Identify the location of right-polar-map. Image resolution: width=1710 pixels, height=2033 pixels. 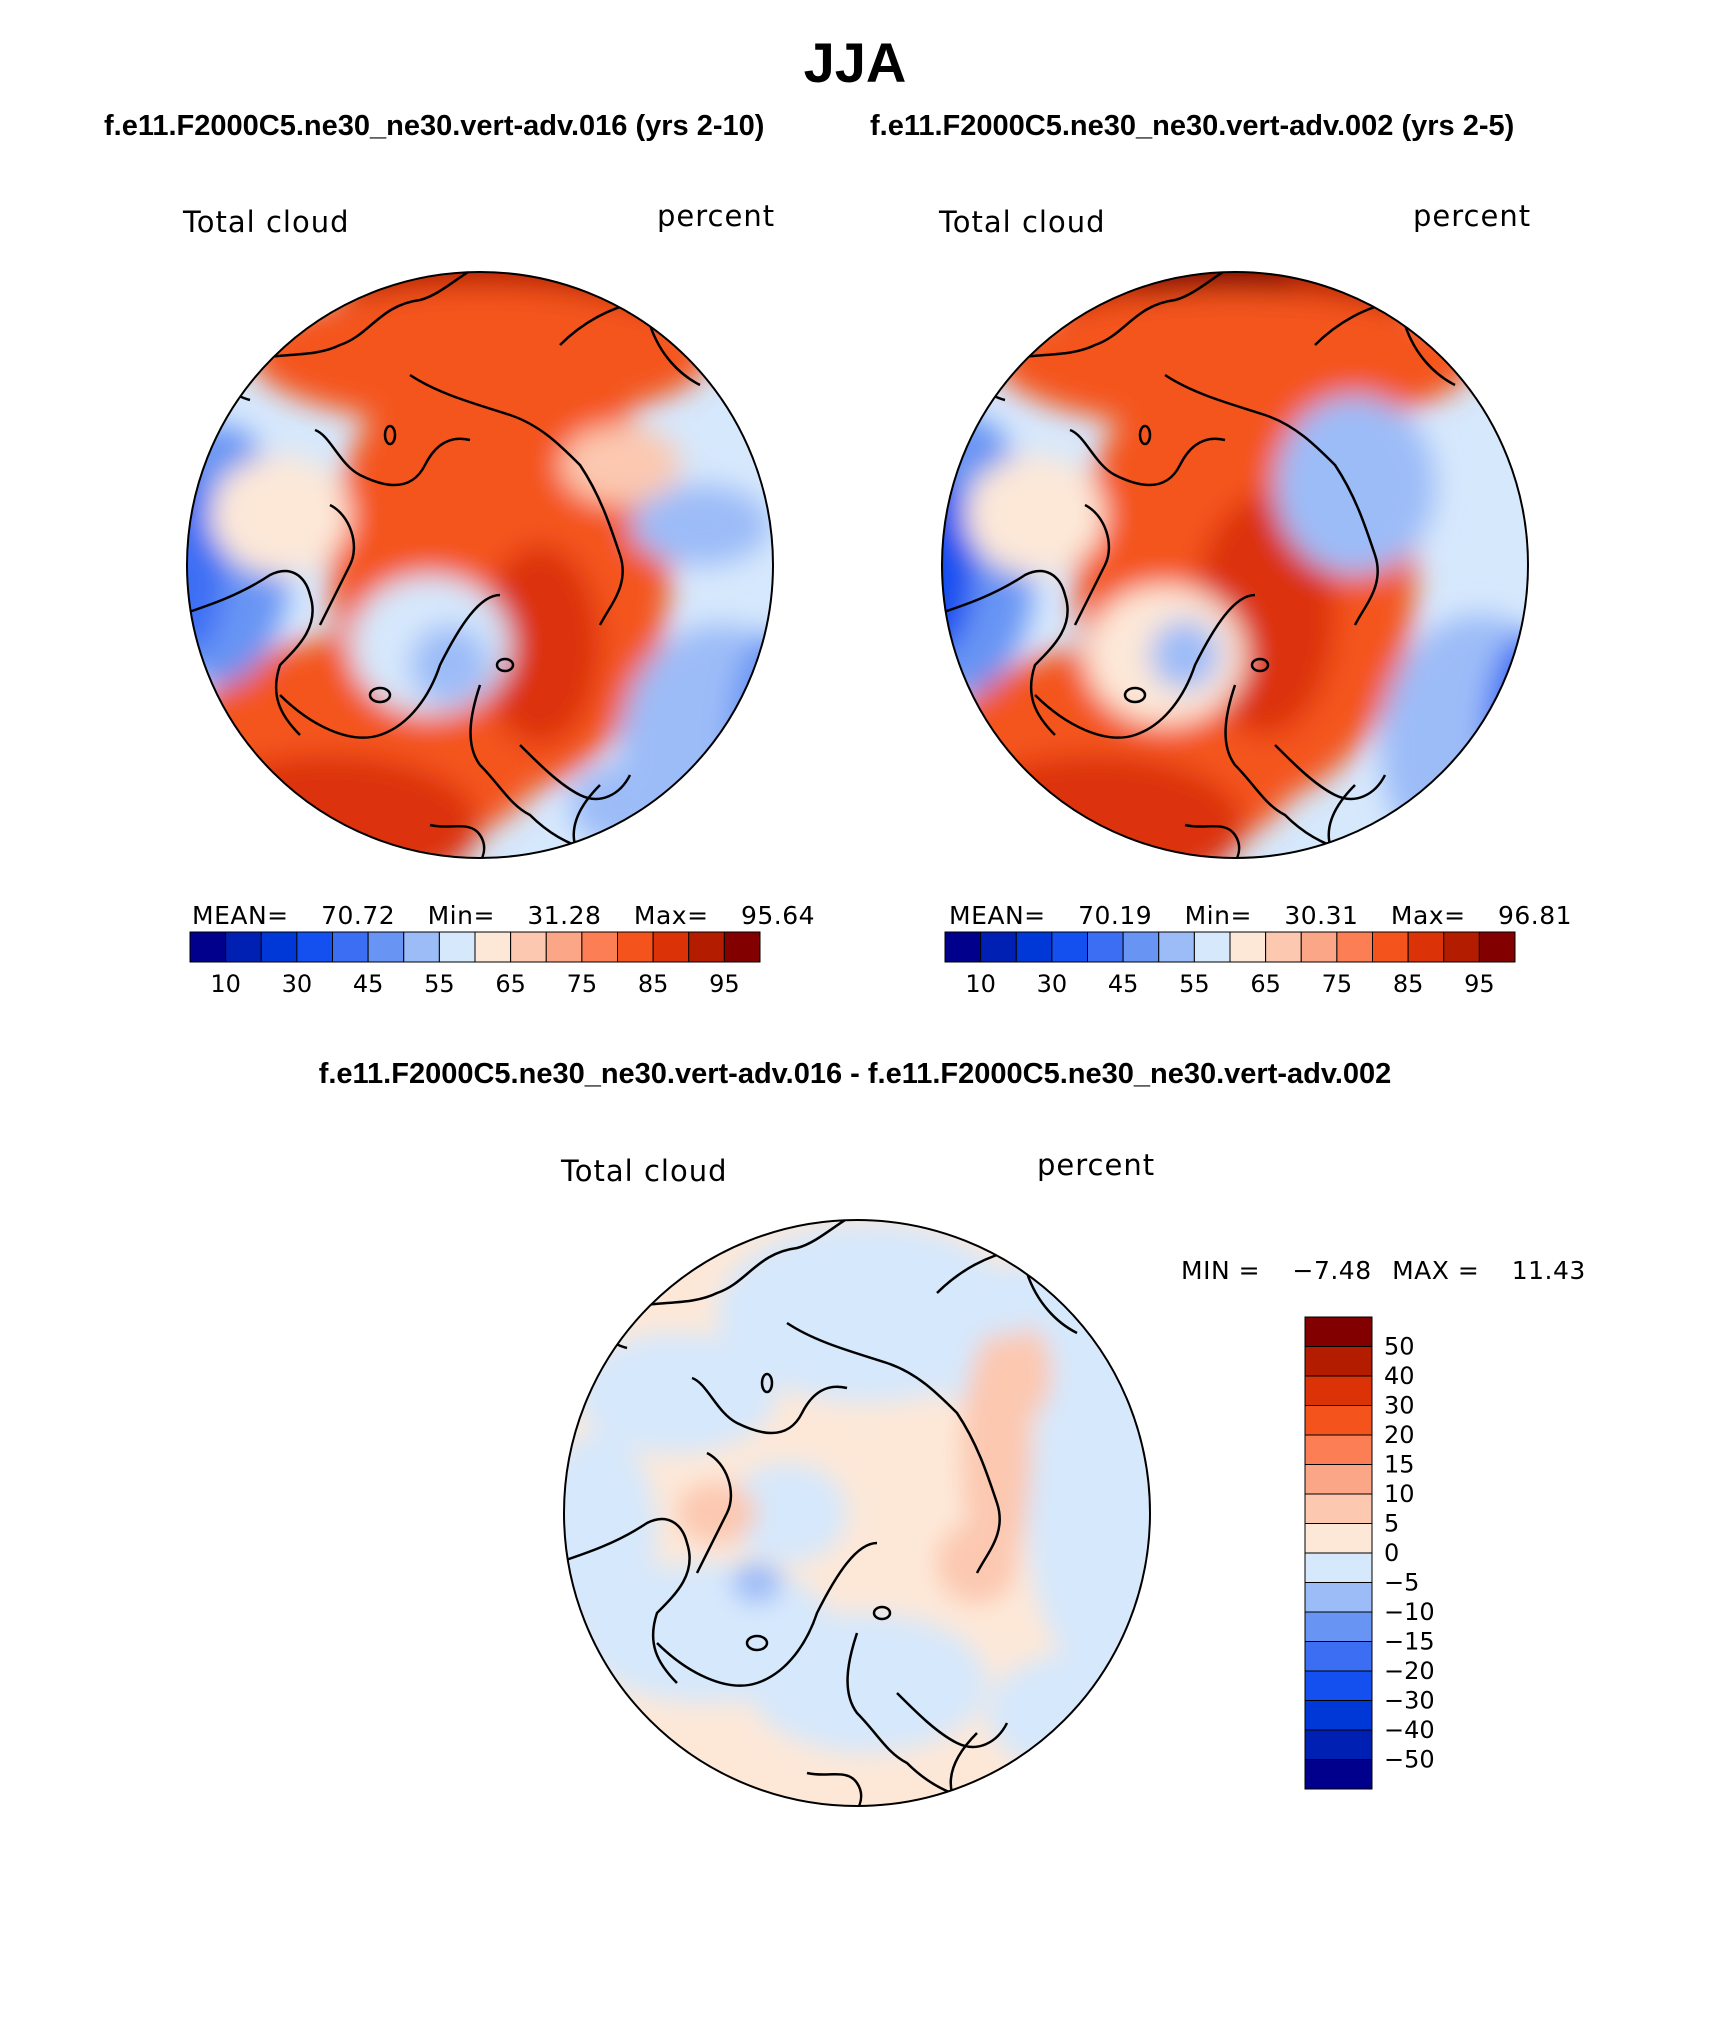
(1235, 565).